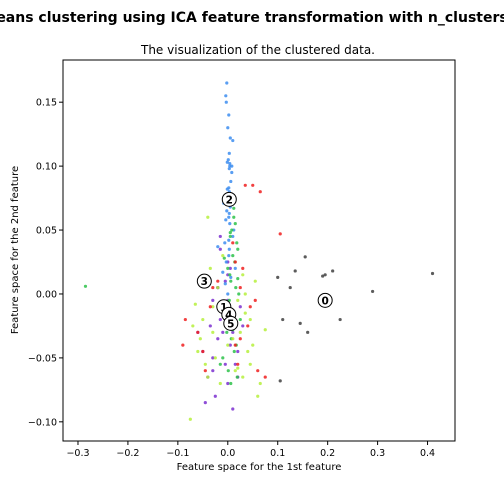 This screenshot has width=504, height=504. What do you see at coordinates (45, 263) in the screenshot?
I see `y-axis-ticks: −0.10 −0.05 0.00 0.05 0.10 0.15` at bounding box center [45, 263].